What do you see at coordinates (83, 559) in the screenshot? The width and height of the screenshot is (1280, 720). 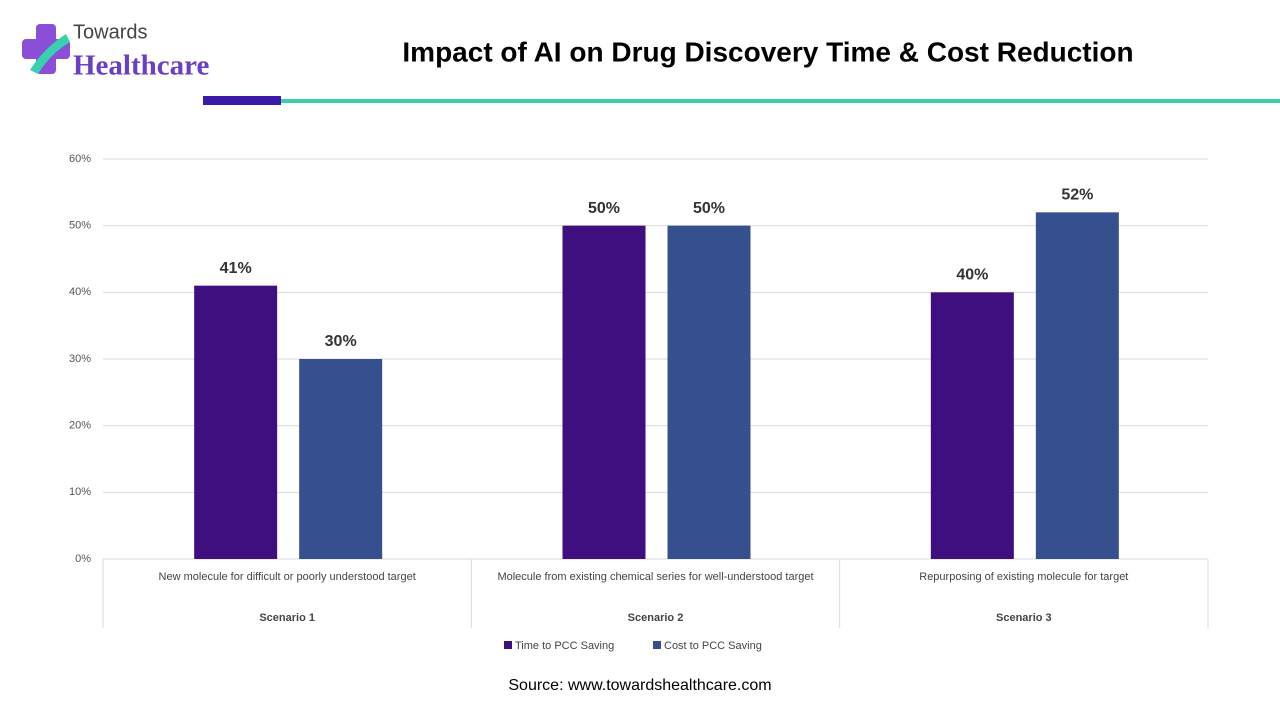 I see `y-tick-label: 0%` at bounding box center [83, 559].